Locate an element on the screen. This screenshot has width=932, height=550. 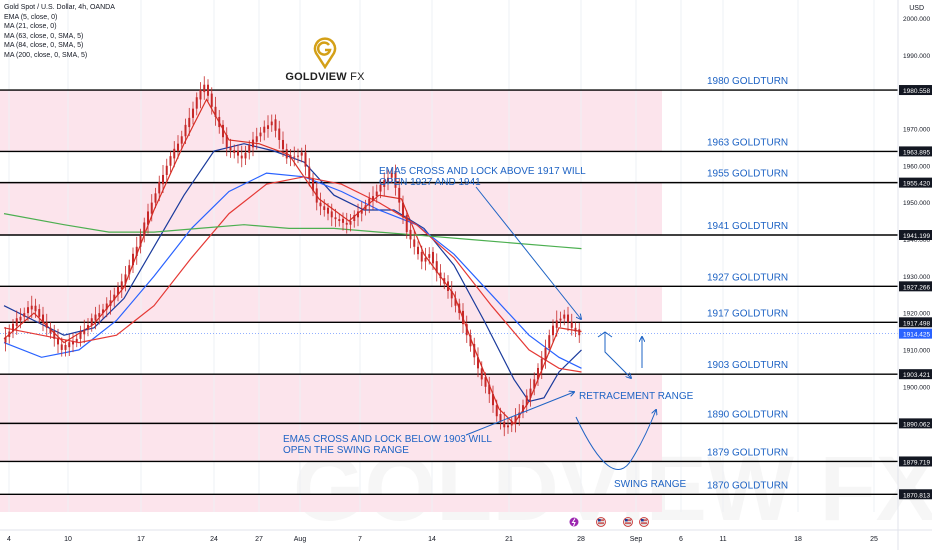
x-tick-14: 25 is located at coordinates (874, 539).